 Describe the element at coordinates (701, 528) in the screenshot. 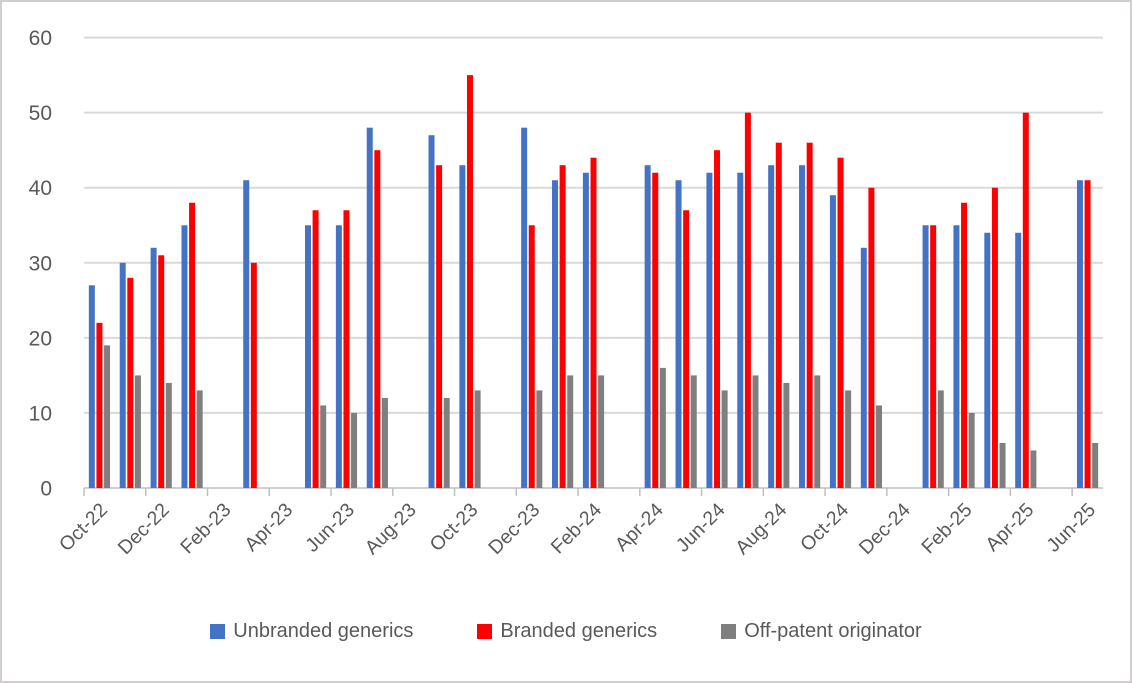

I see `x-axis-tick-label: Jun-24` at that location.